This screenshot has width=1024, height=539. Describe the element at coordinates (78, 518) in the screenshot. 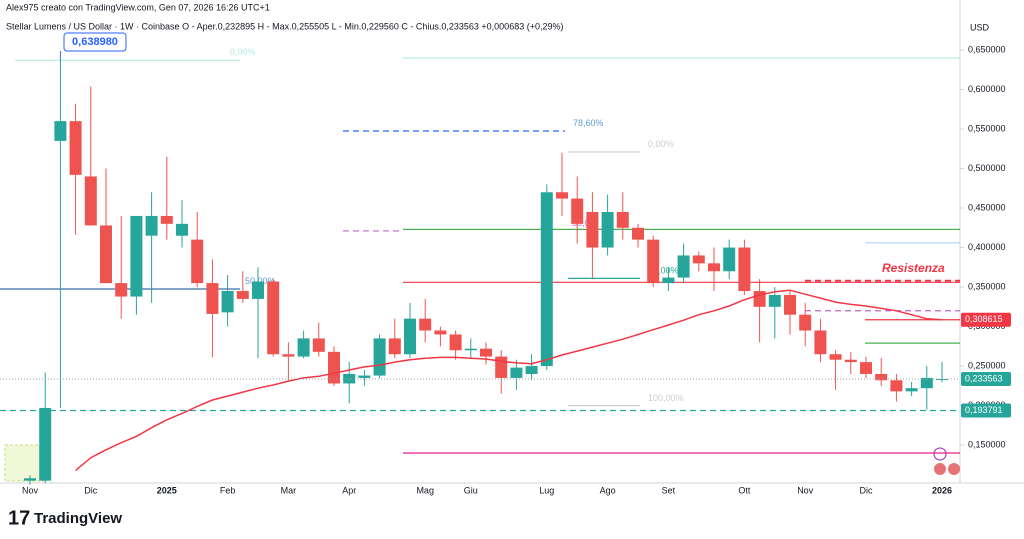

I see `logo-text: TradingView` at that location.